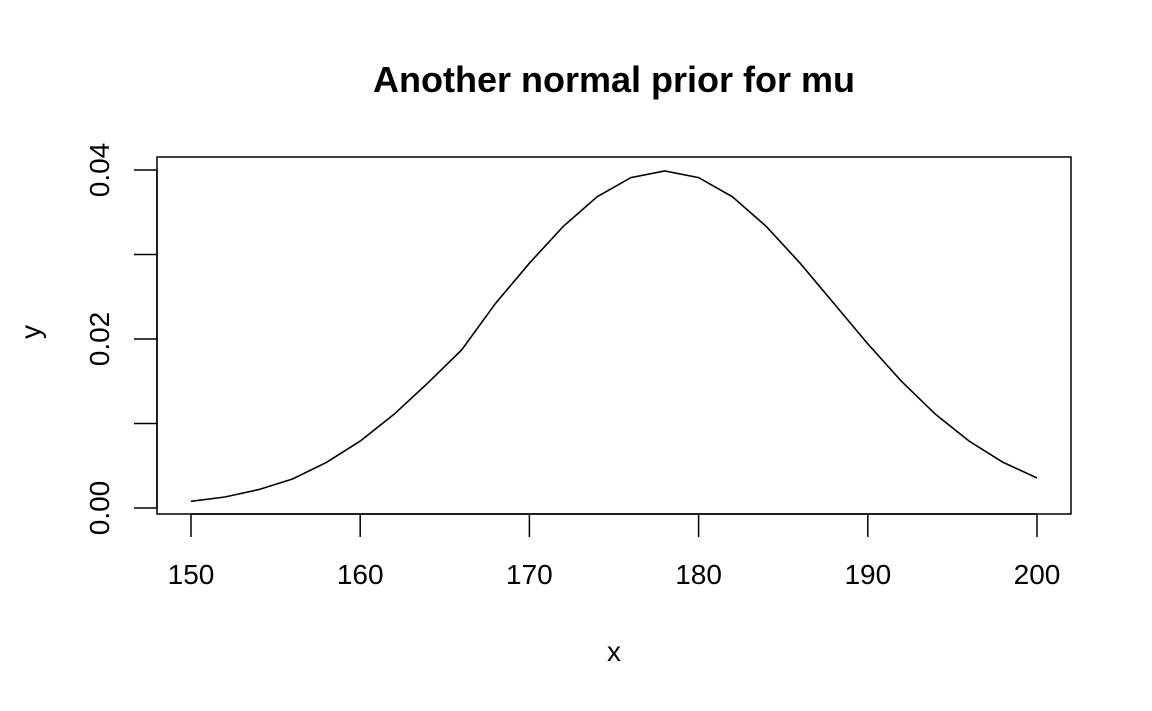  Describe the element at coordinates (120, 339) in the screenshot. I see `y-axis: 0.00 0.02 0.04` at that location.